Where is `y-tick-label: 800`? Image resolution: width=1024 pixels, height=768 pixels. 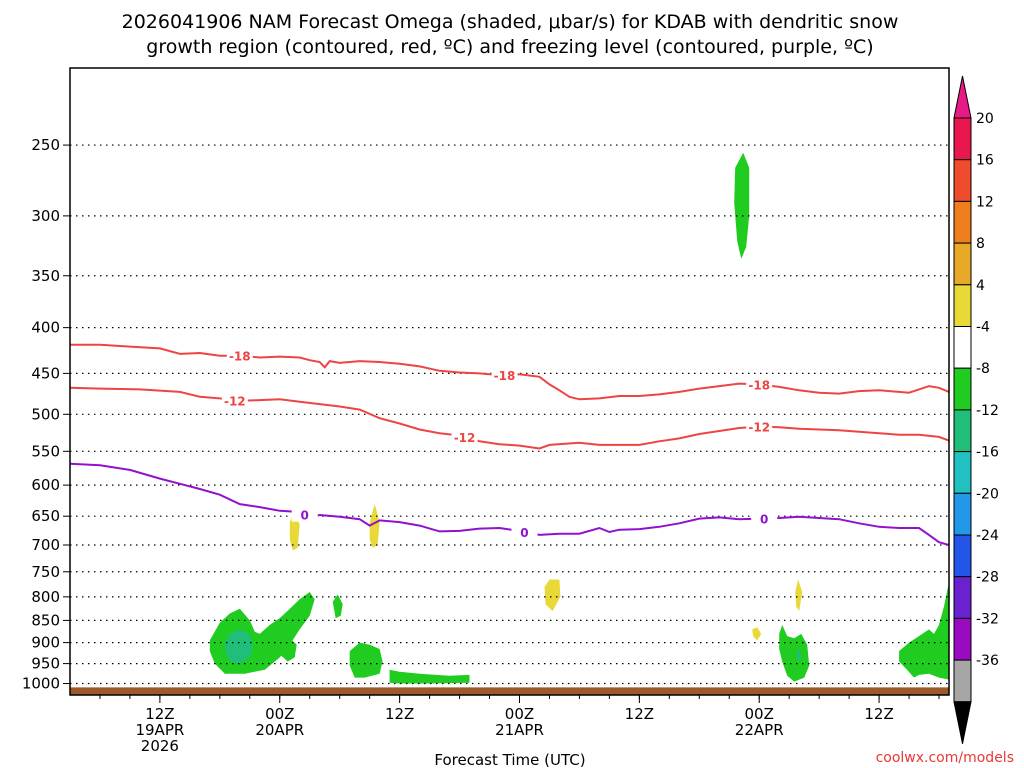
y-tick-label: 800 is located at coordinates (45, 597).